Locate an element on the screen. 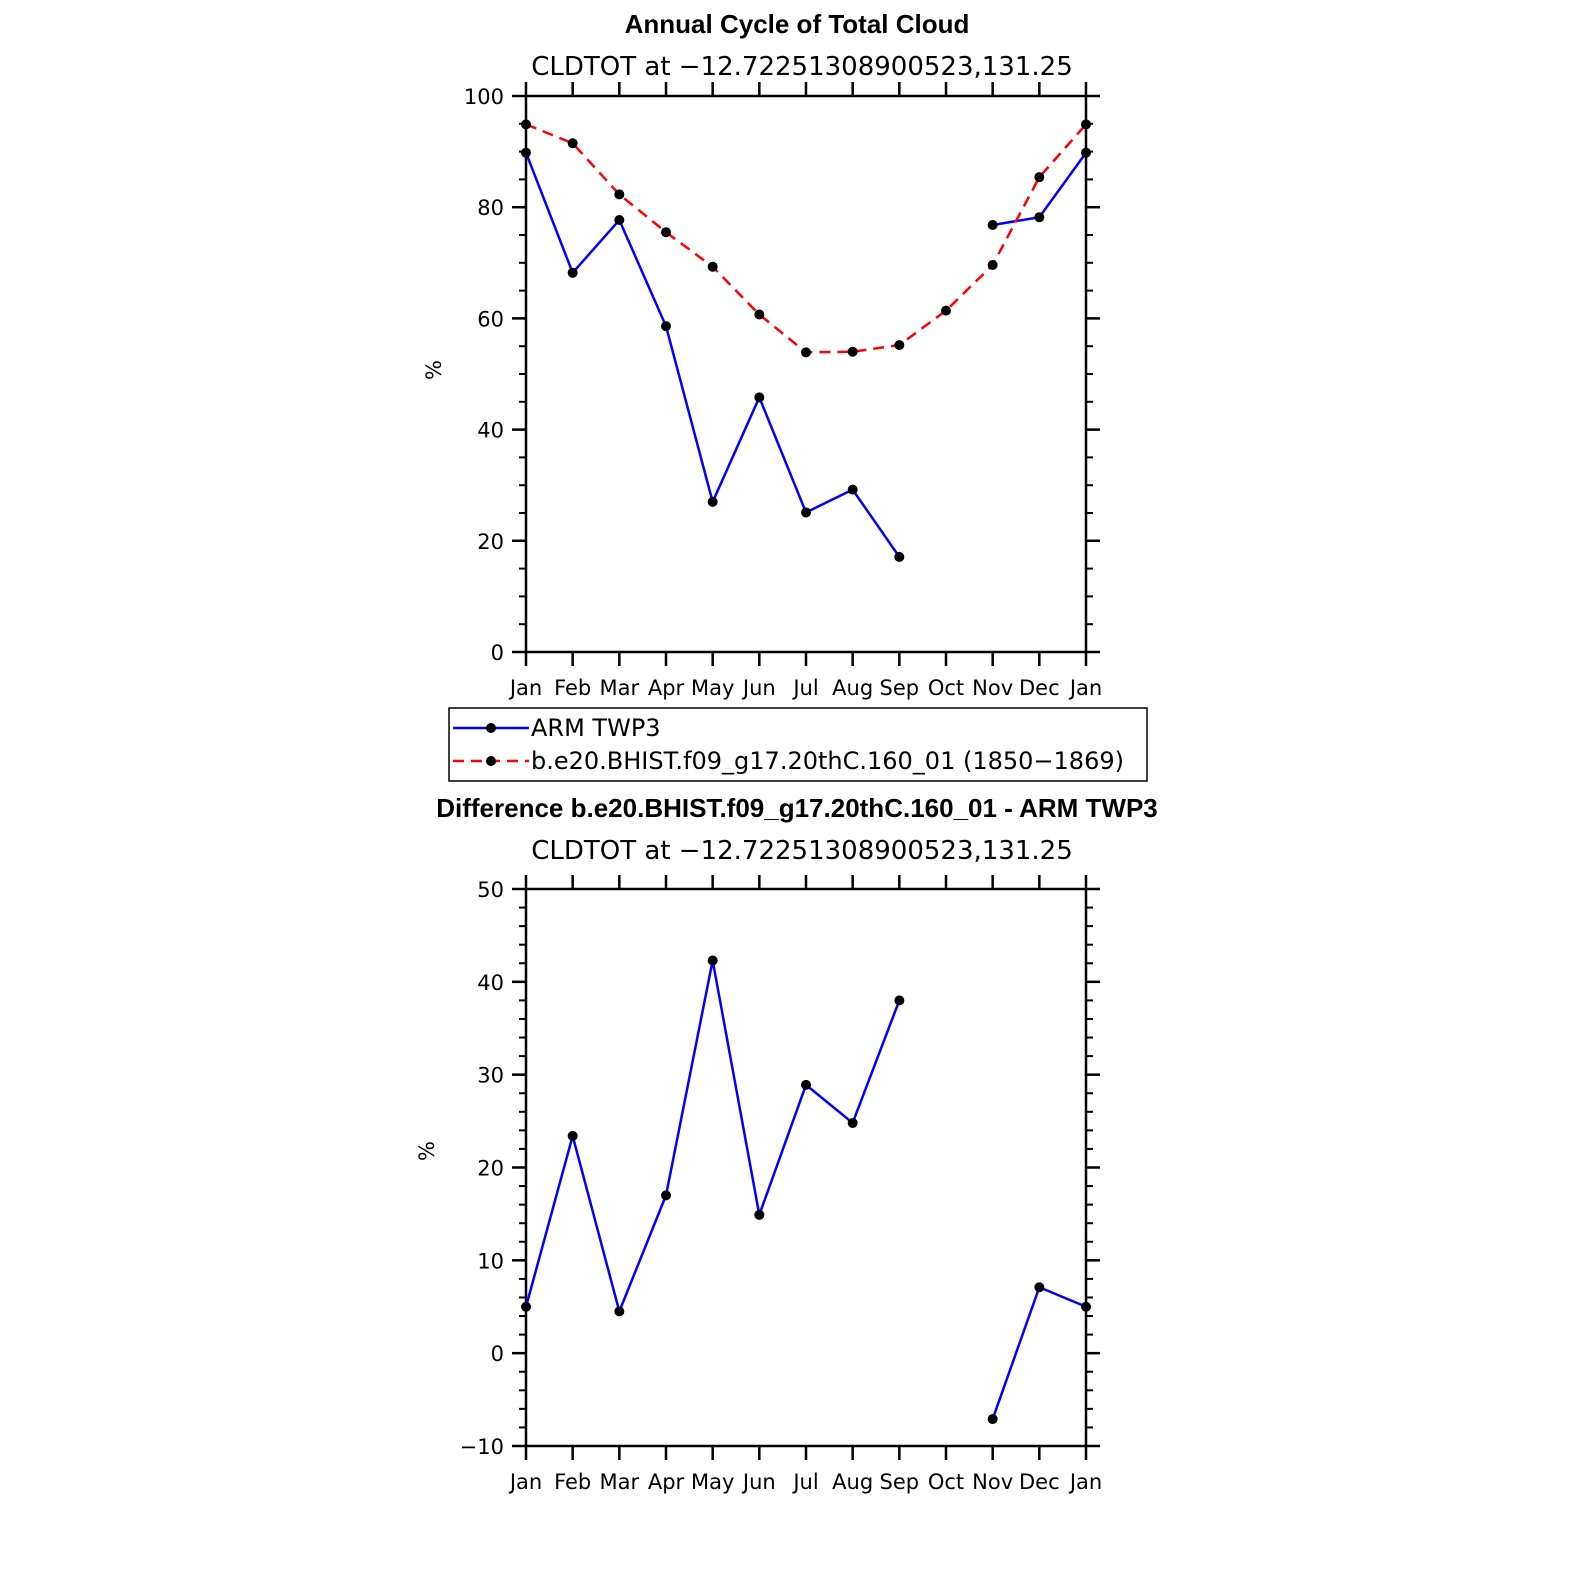  top-y-tick-label: 100 is located at coordinates (484, 97).